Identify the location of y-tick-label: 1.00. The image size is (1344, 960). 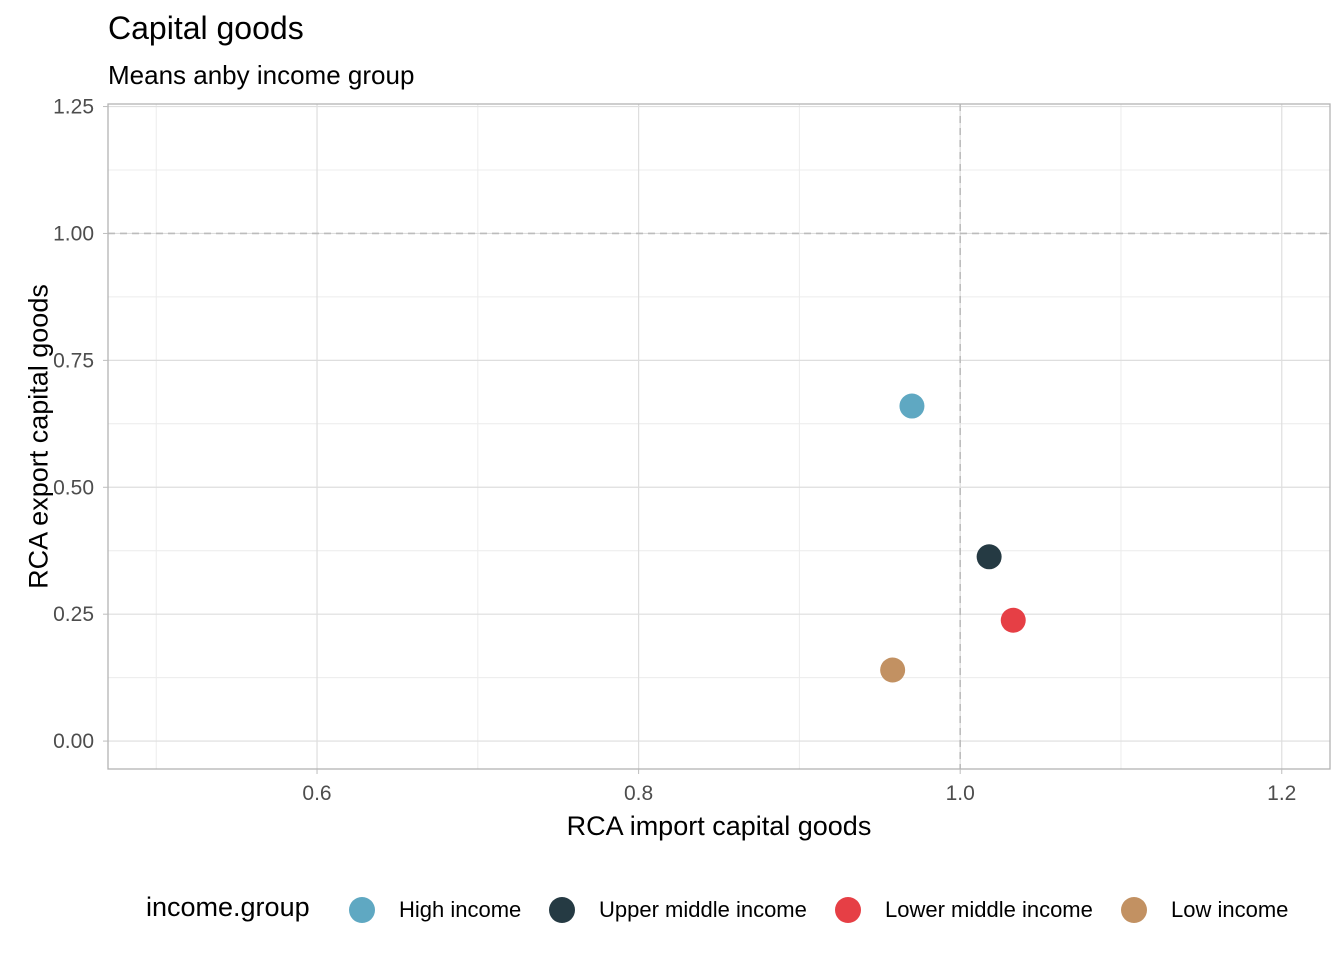
(73, 233).